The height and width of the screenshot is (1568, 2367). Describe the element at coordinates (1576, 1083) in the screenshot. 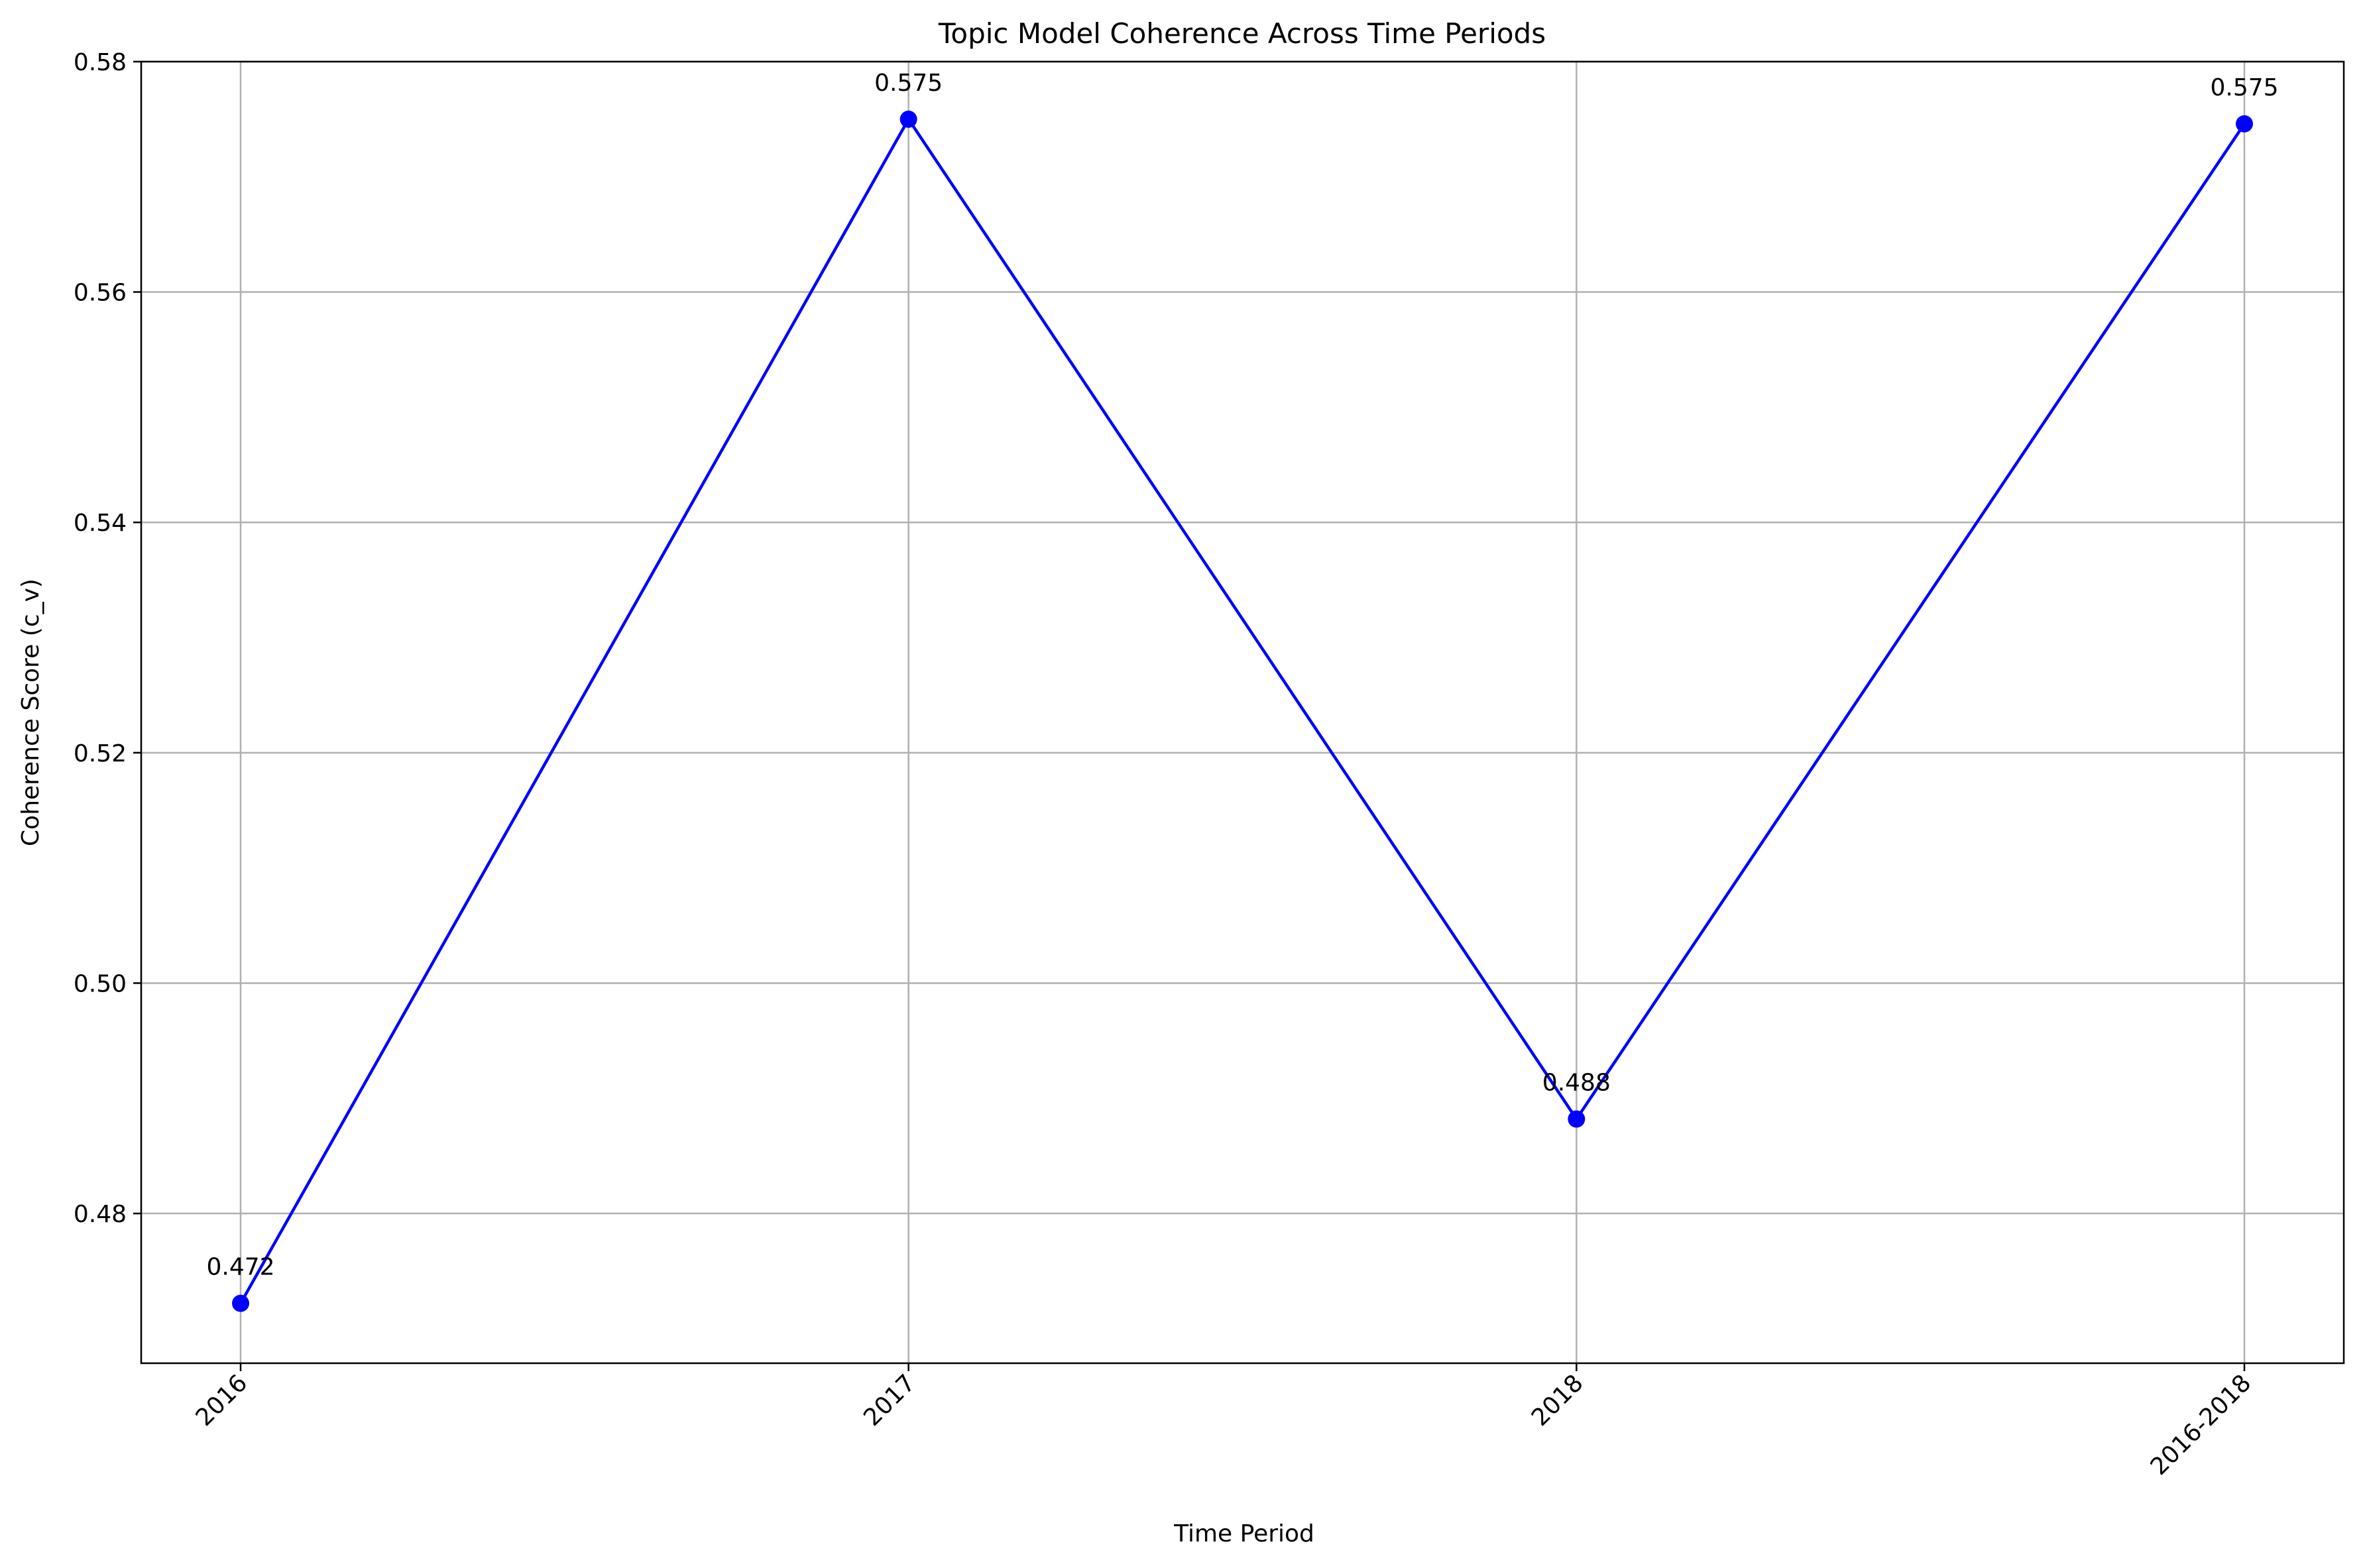

I see `data-label: 0.488` at that location.